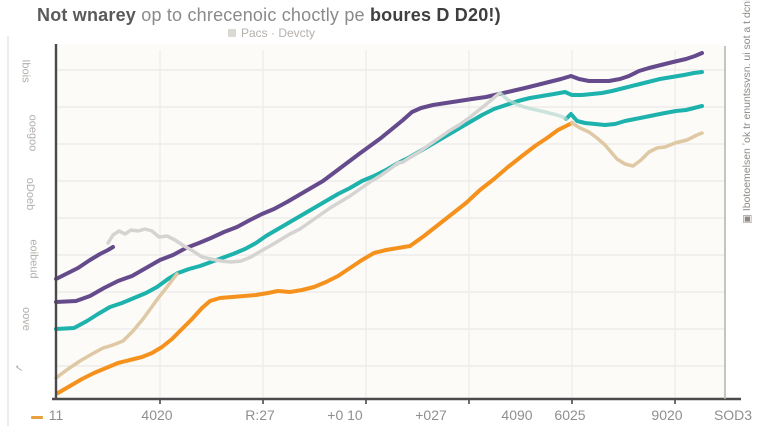 The height and width of the screenshot is (426, 760). I want to click on chart-title-mid: op to chrecenoic choctly pe, so click(253, 15).